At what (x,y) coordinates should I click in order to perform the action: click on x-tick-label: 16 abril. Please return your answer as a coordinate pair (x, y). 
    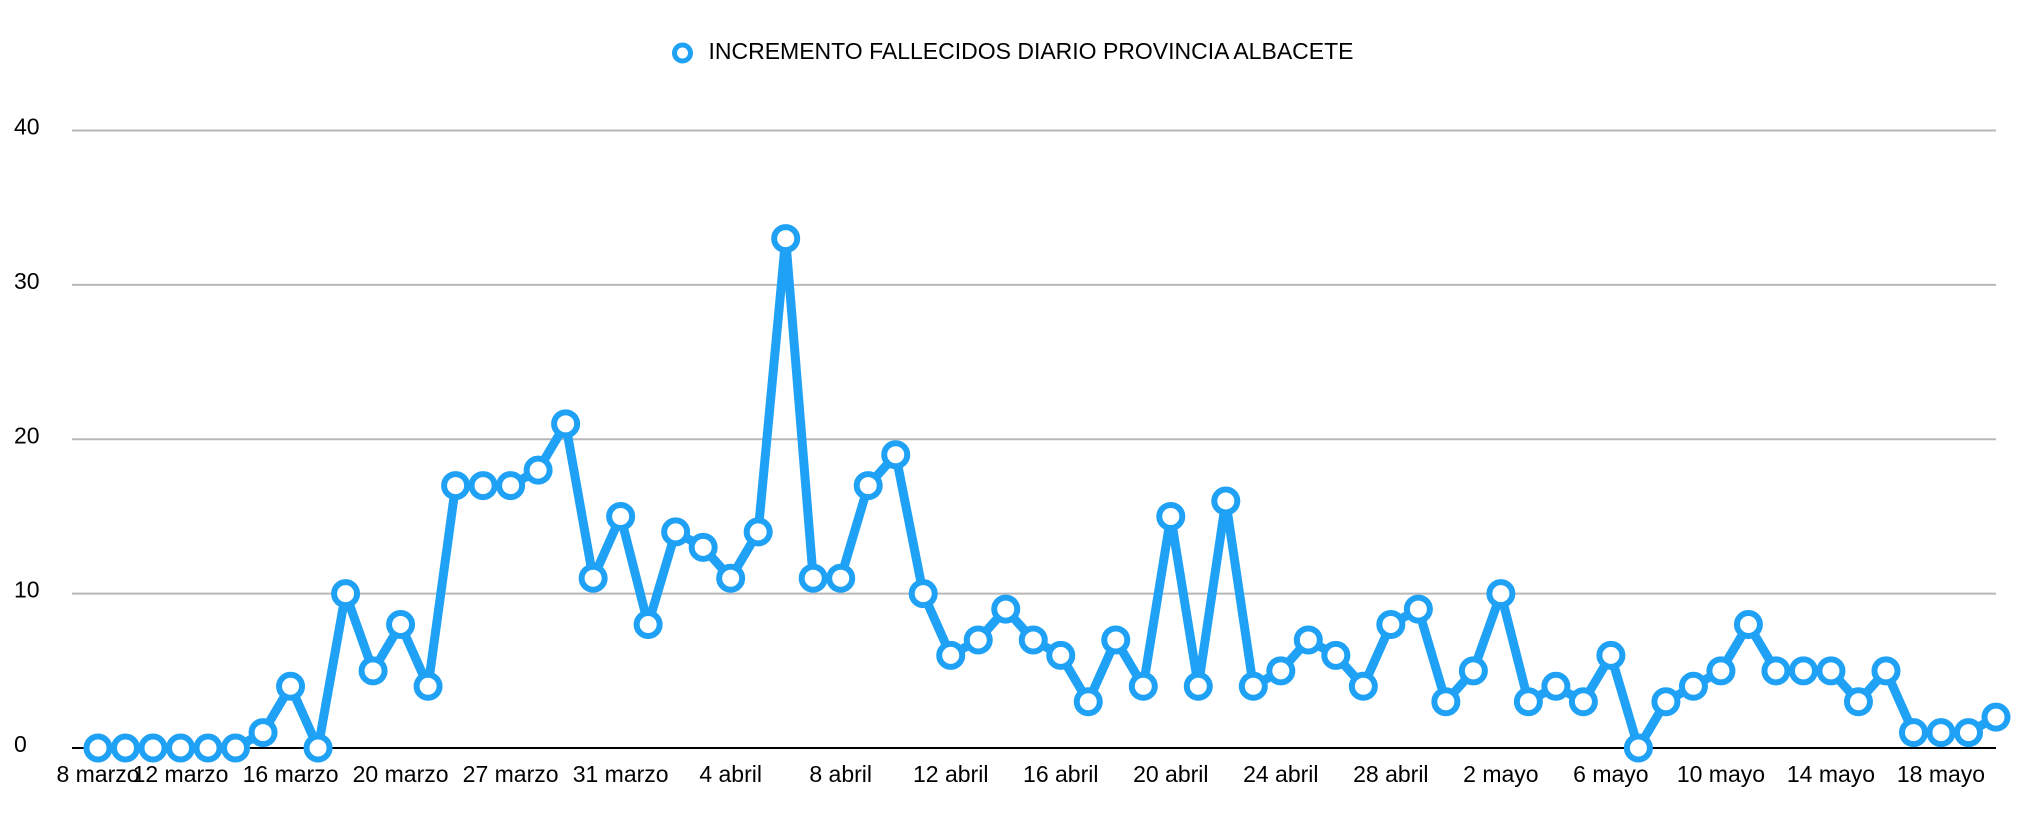
    Looking at the image, I should click on (1060, 774).